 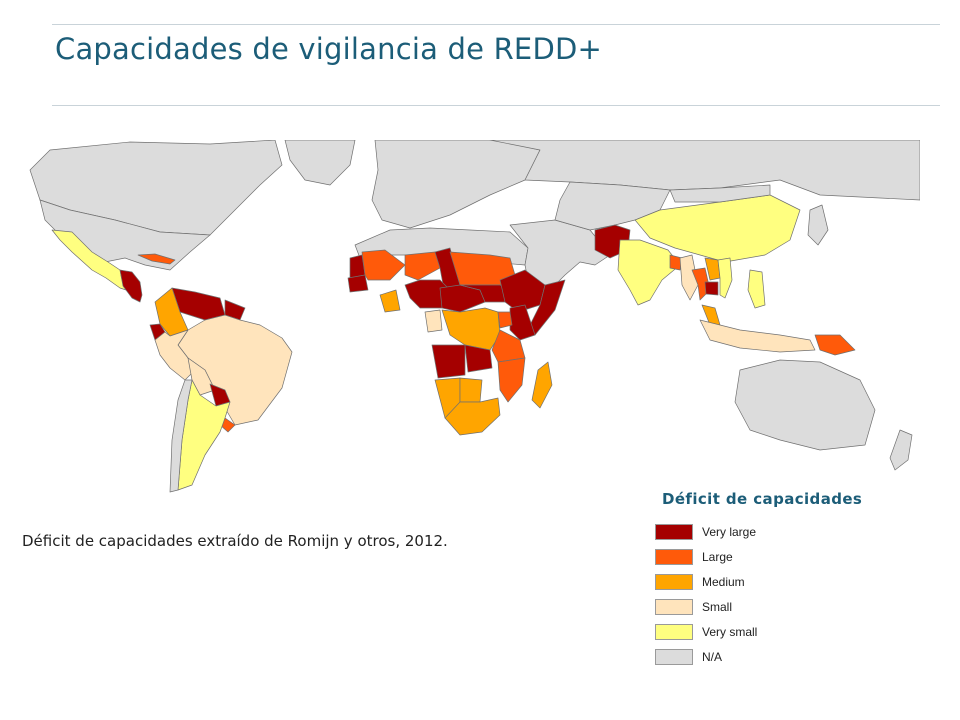 I want to click on region-ghana, so click(x=390, y=301).